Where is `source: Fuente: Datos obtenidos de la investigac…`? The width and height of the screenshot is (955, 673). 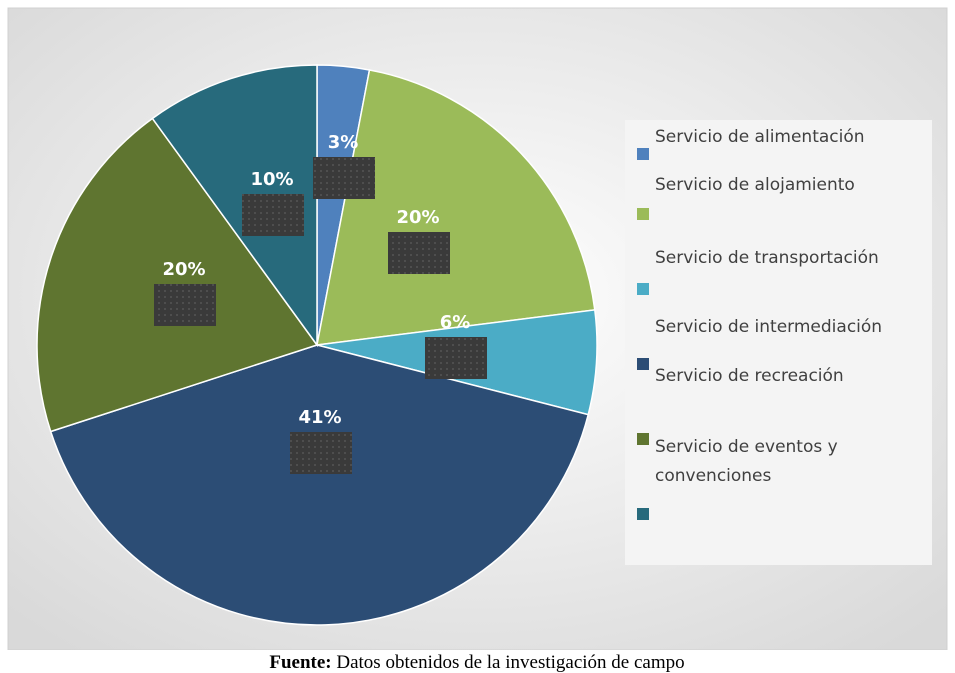 source: Fuente: Datos obtenidos de la investigac… is located at coordinates (476, 662).